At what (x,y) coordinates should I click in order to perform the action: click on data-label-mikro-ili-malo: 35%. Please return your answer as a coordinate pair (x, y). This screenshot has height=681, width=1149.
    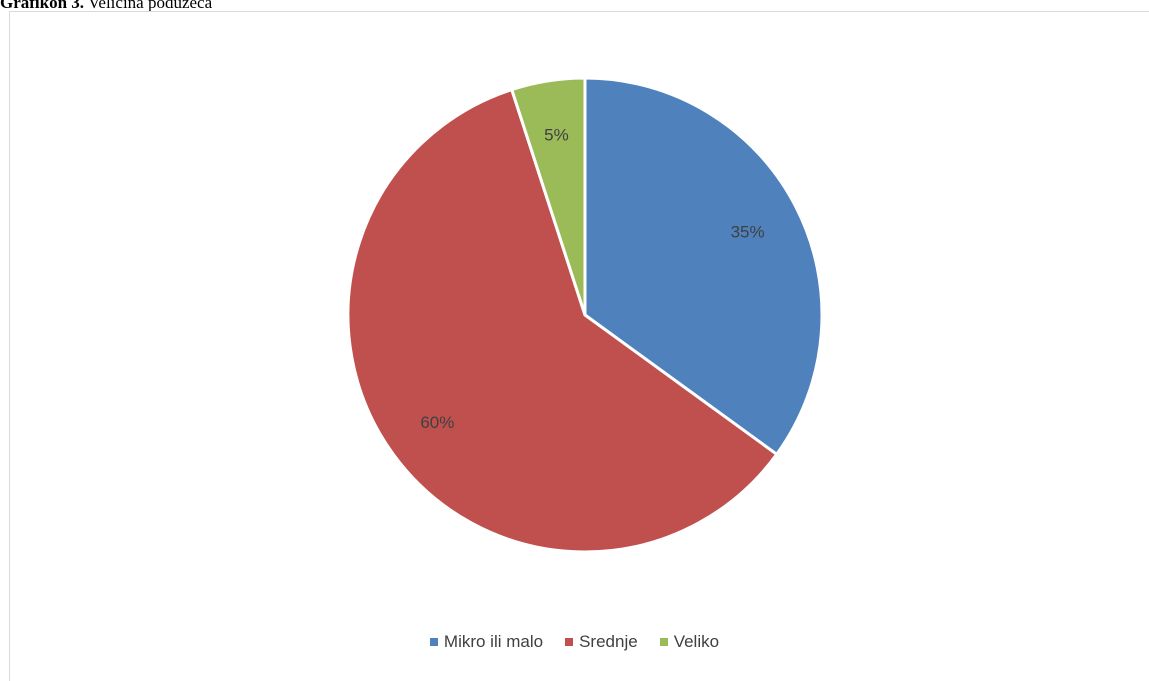
    Looking at the image, I should click on (748, 232).